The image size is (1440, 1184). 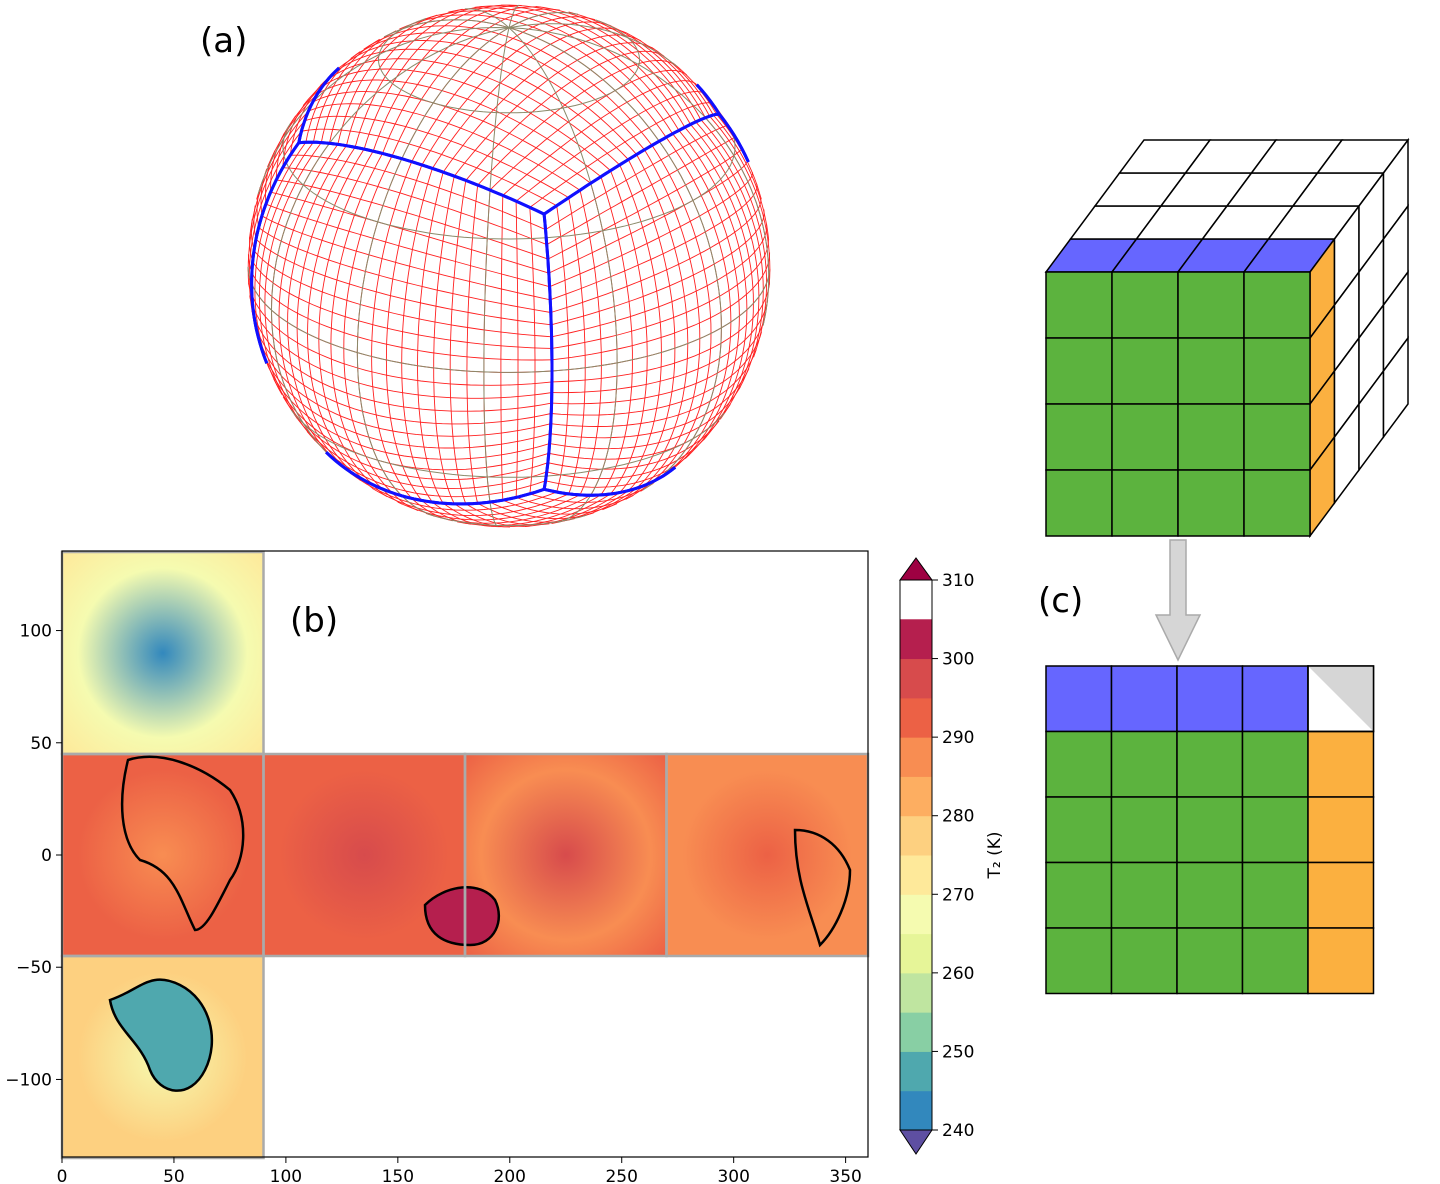 I want to click on colorbar-tick-label: 250, so click(x=958, y=1052).